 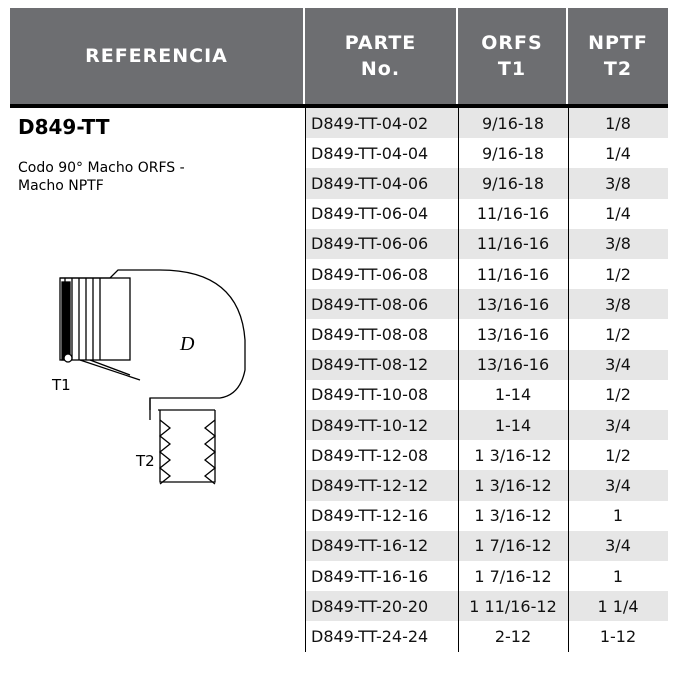 I want to click on description: Macho NPTF, so click(x=61, y=186).